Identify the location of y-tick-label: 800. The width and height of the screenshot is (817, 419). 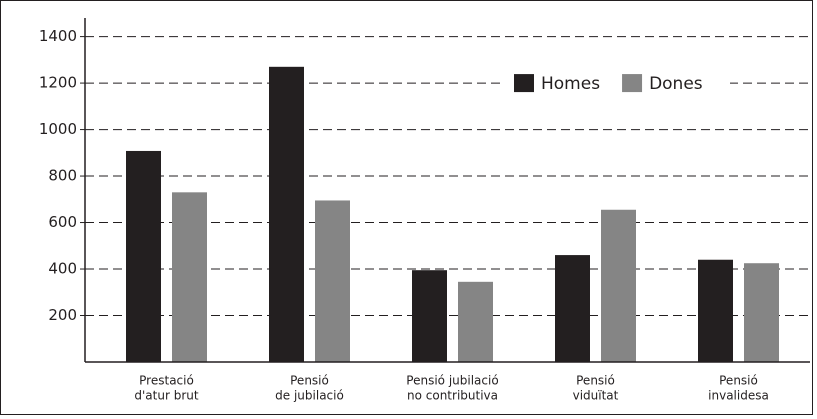
(62, 176).